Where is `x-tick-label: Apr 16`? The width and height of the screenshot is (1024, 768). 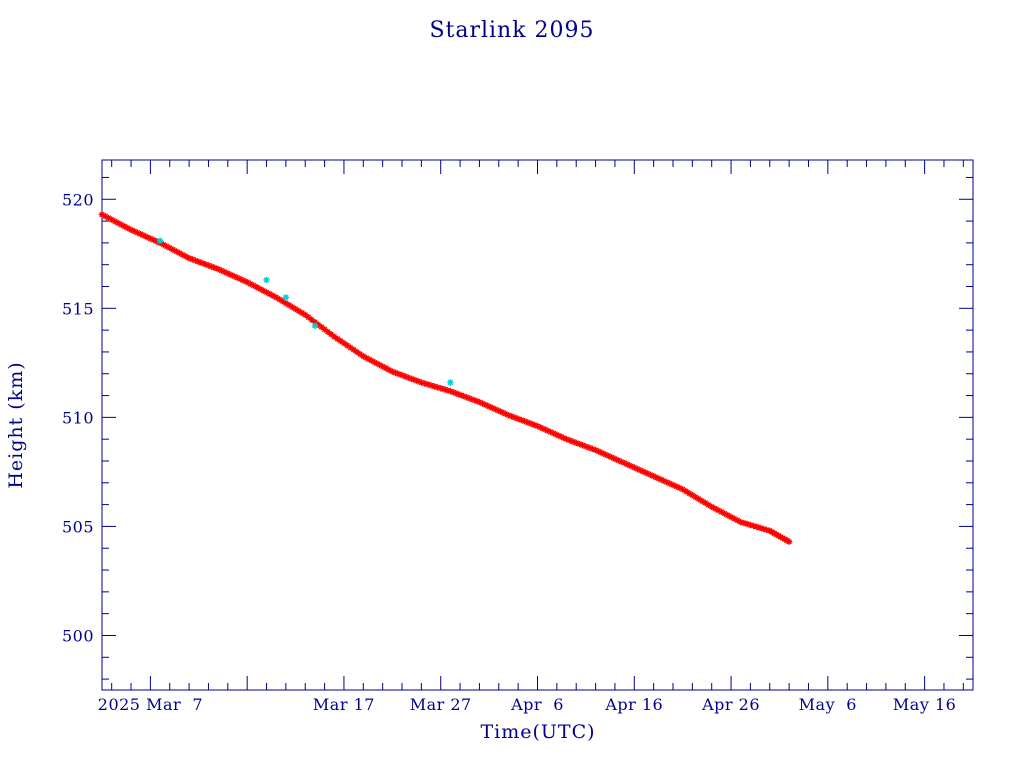 x-tick-label: Apr 16 is located at coordinates (633, 704).